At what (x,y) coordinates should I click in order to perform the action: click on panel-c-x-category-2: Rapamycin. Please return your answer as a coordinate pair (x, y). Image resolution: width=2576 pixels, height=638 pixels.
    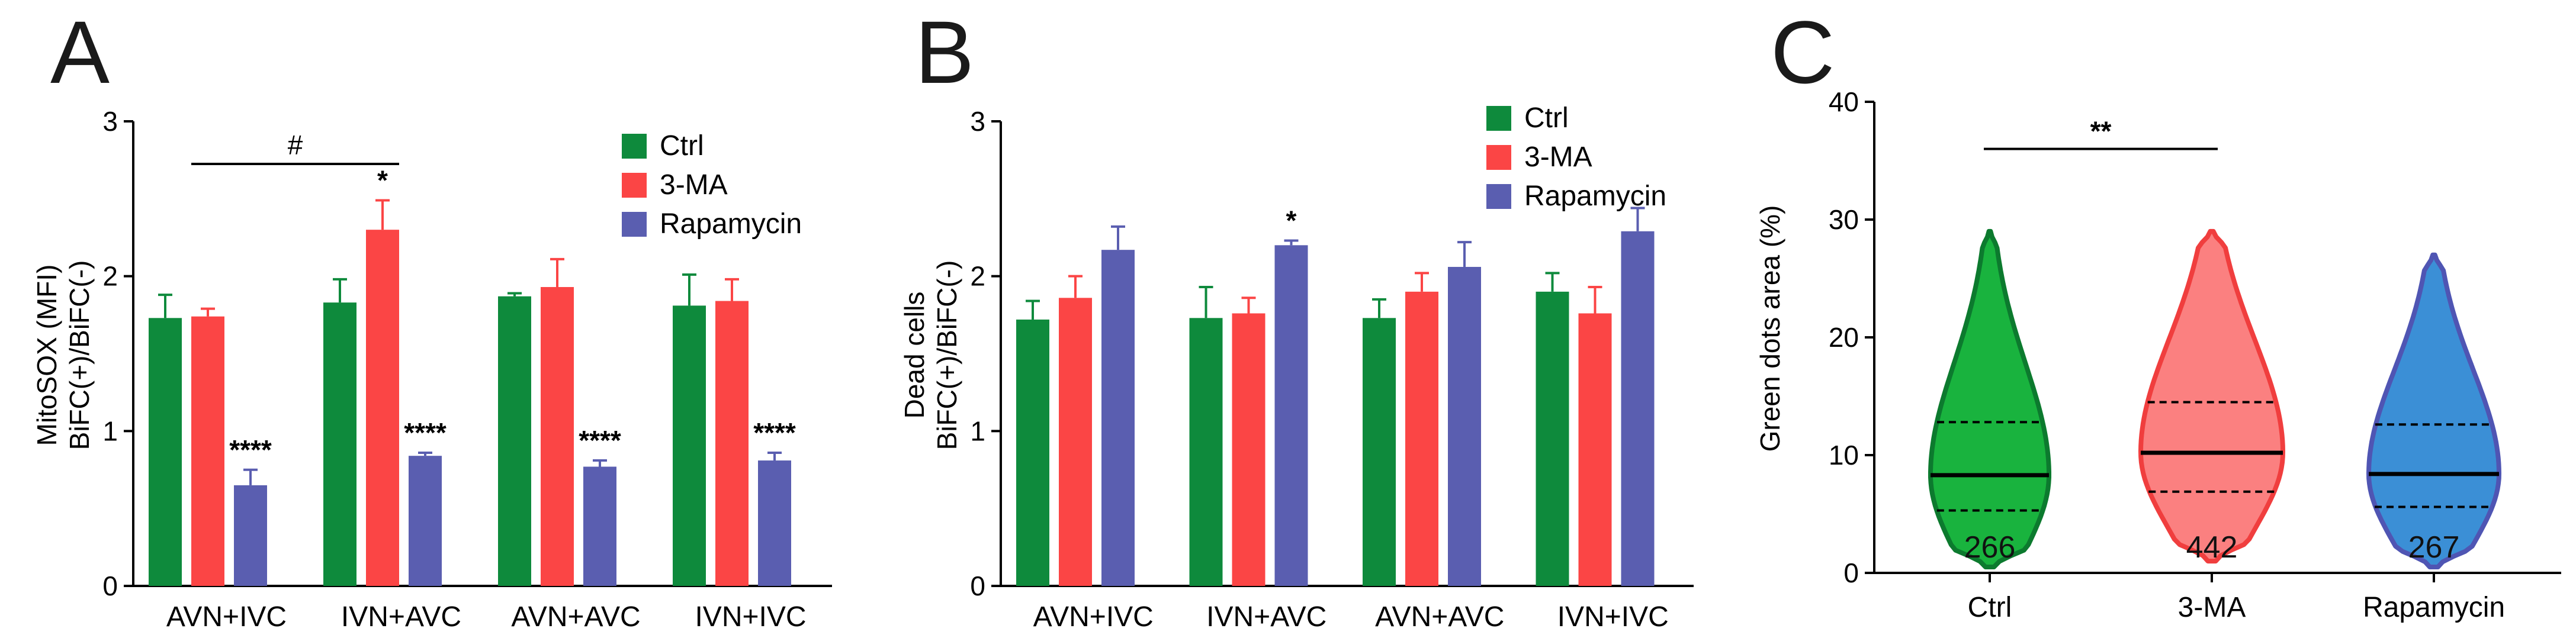
    Looking at the image, I should click on (2434, 607).